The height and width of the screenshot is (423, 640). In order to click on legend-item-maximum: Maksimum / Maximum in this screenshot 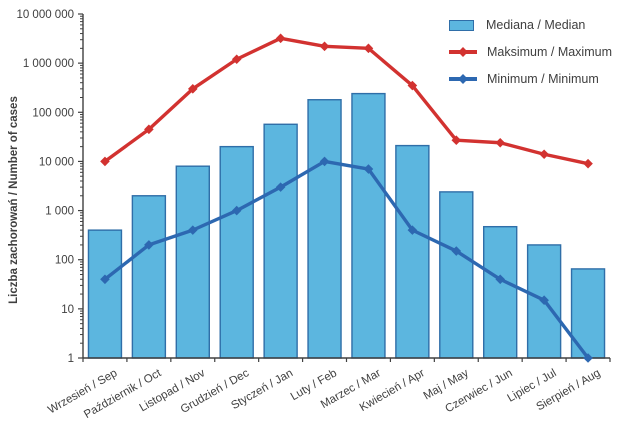, I will do `click(530, 52)`.